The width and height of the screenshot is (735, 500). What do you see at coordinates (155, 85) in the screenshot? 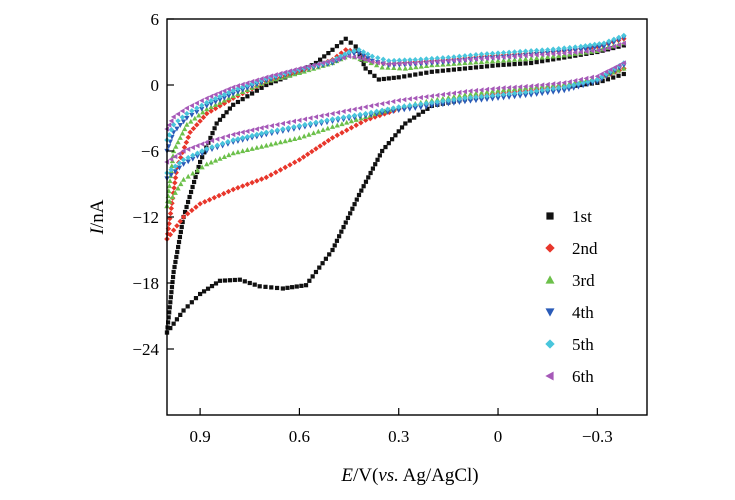
I see `y-tick-label: 0` at bounding box center [155, 85].